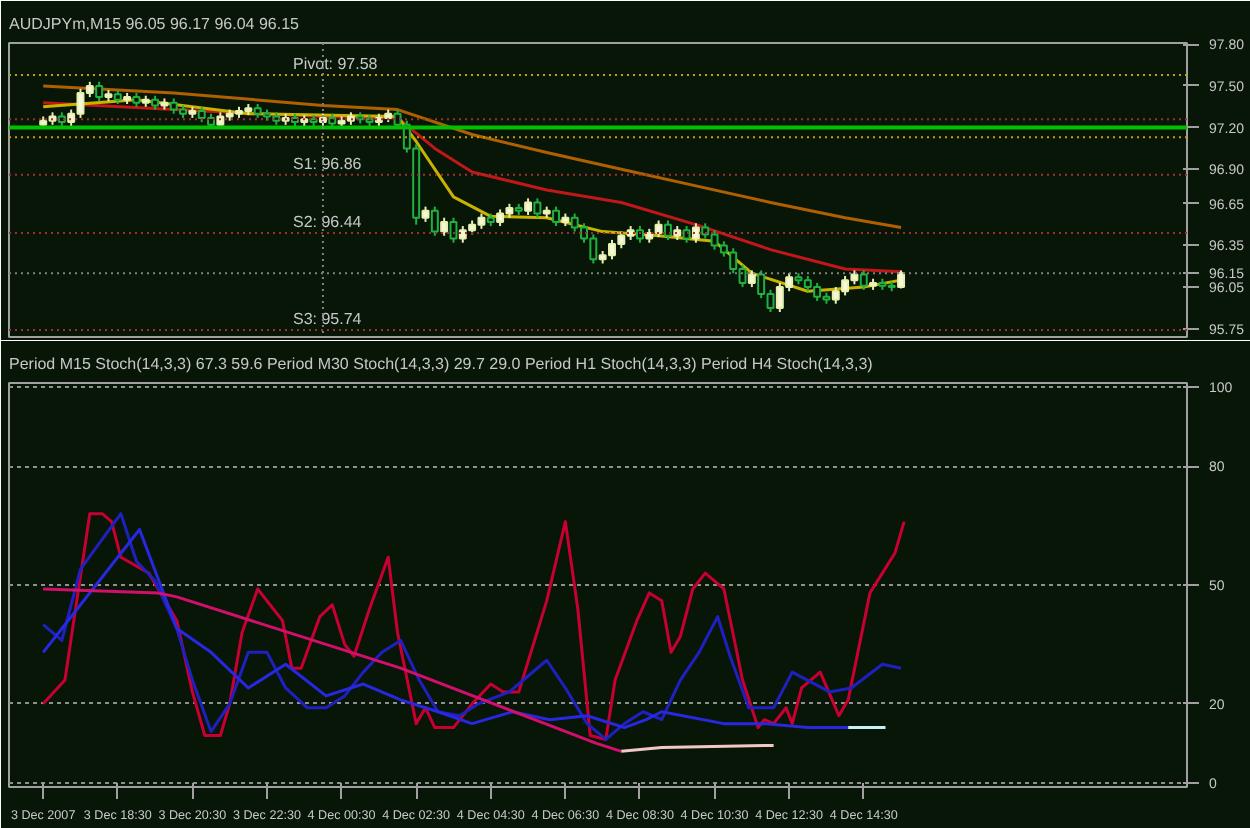 Image resolution: width=1250 pixels, height=828 pixels. Describe the element at coordinates (328, 221) in the screenshot. I see `ref-line-label: S2: 96.44` at that location.